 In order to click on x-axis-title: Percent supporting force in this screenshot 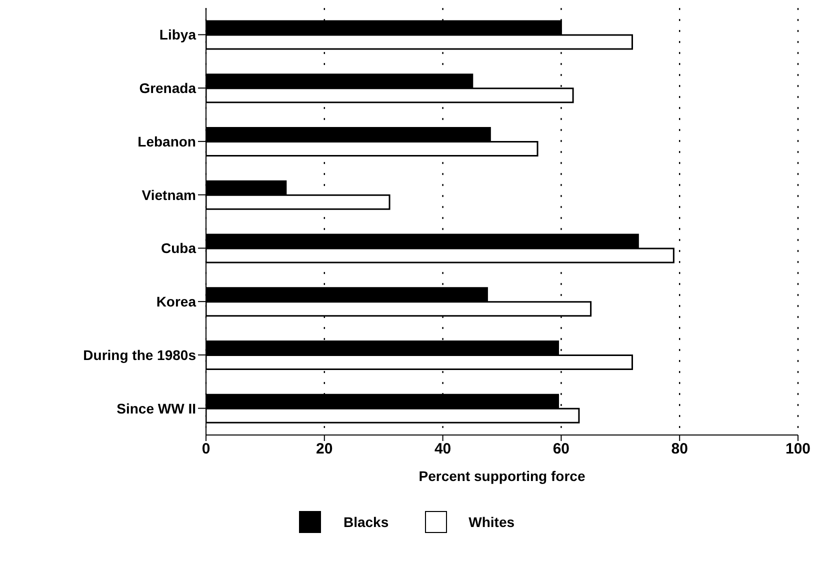, I will do `click(502, 476)`.